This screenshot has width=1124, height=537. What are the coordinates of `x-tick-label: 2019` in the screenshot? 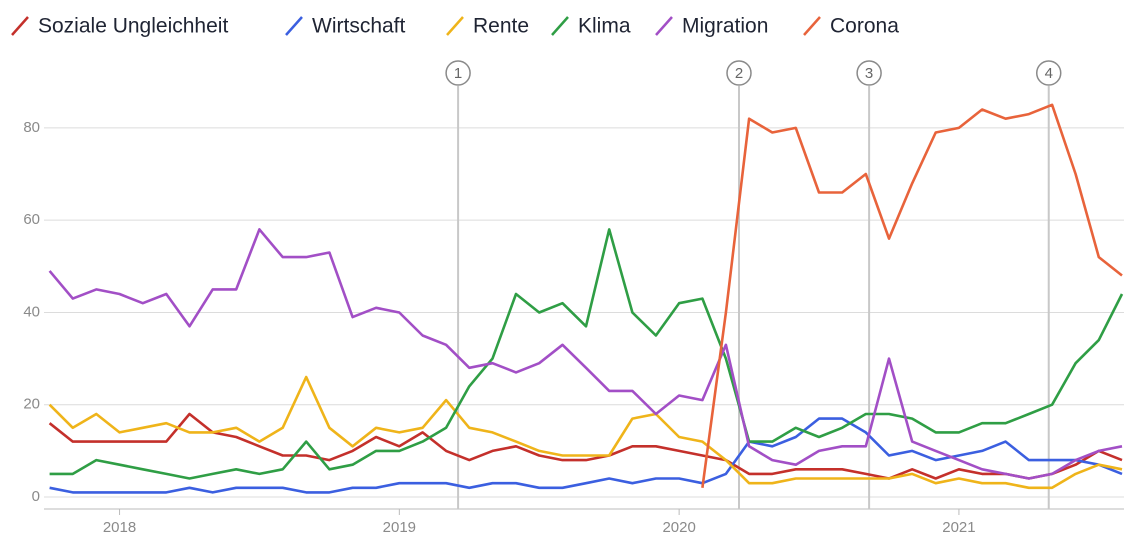 It's located at (399, 527).